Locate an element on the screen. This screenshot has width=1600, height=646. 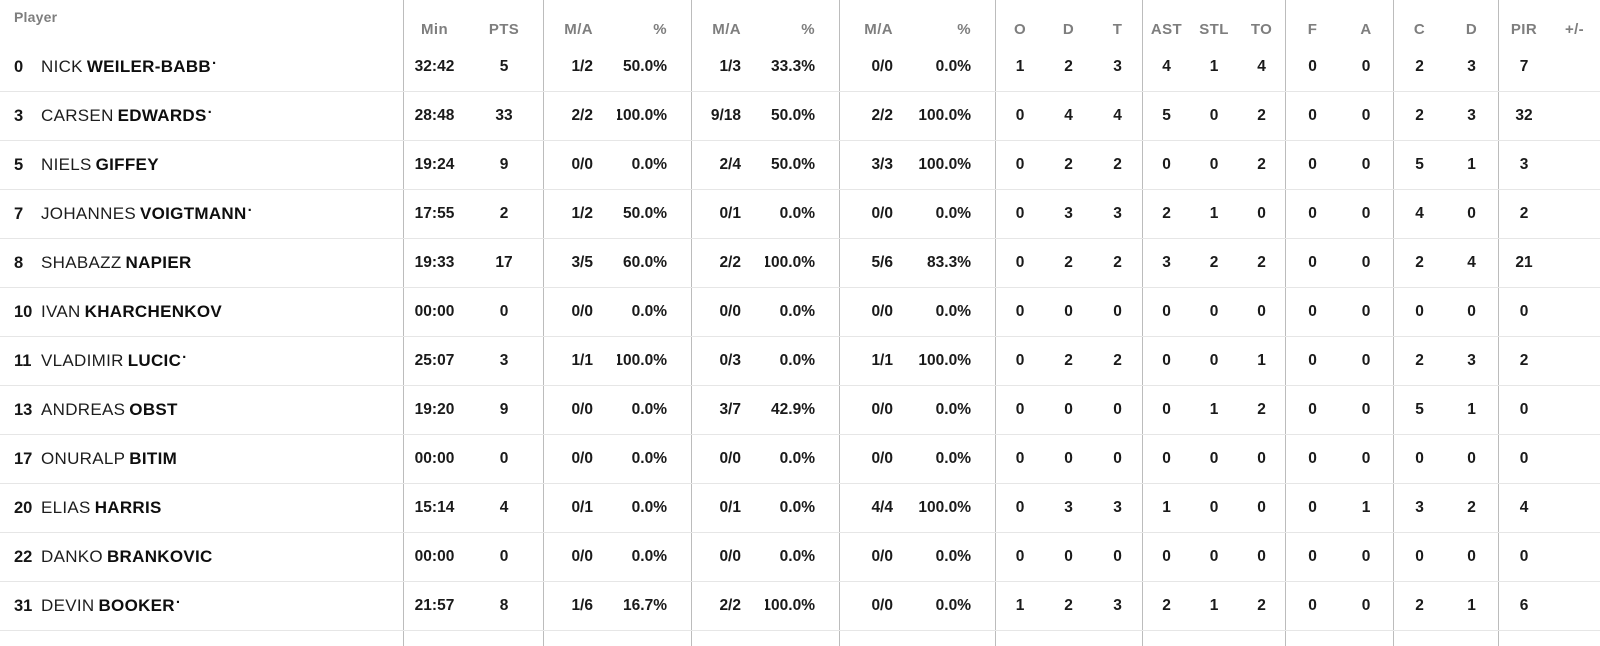
stat-3pt-ma: 9/18 is located at coordinates (728, 116).